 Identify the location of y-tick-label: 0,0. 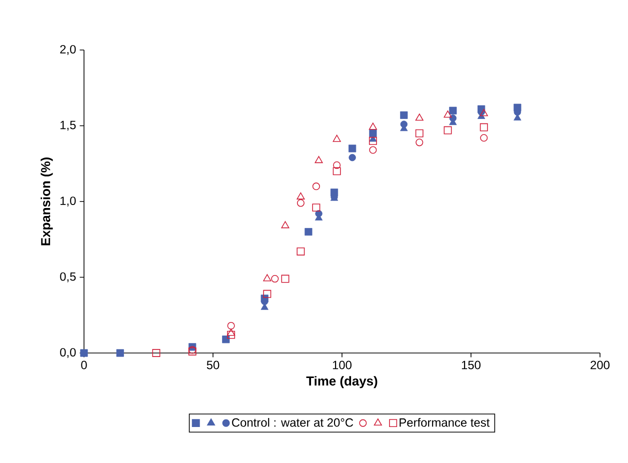
(68, 353).